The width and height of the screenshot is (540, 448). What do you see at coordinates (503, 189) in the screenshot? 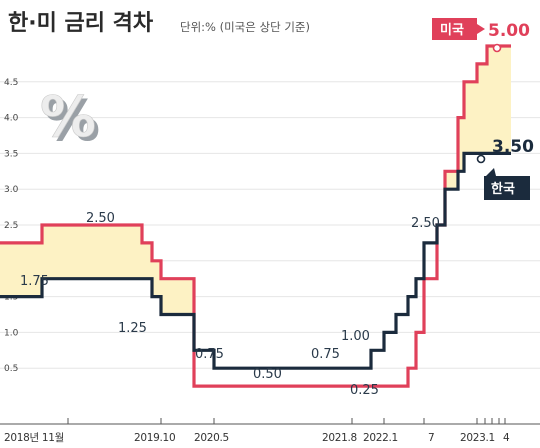
I see `kr-badge-label: 한국` at bounding box center [503, 189].